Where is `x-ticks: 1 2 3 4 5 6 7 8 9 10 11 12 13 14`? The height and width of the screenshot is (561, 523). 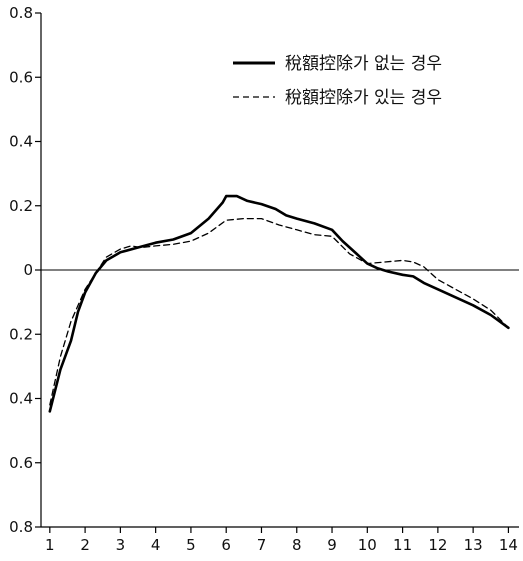 x-ticks: 1 2 3 4 5 6 7 8 9 10 11 12 13 14 is located at coordinates (281, 540).